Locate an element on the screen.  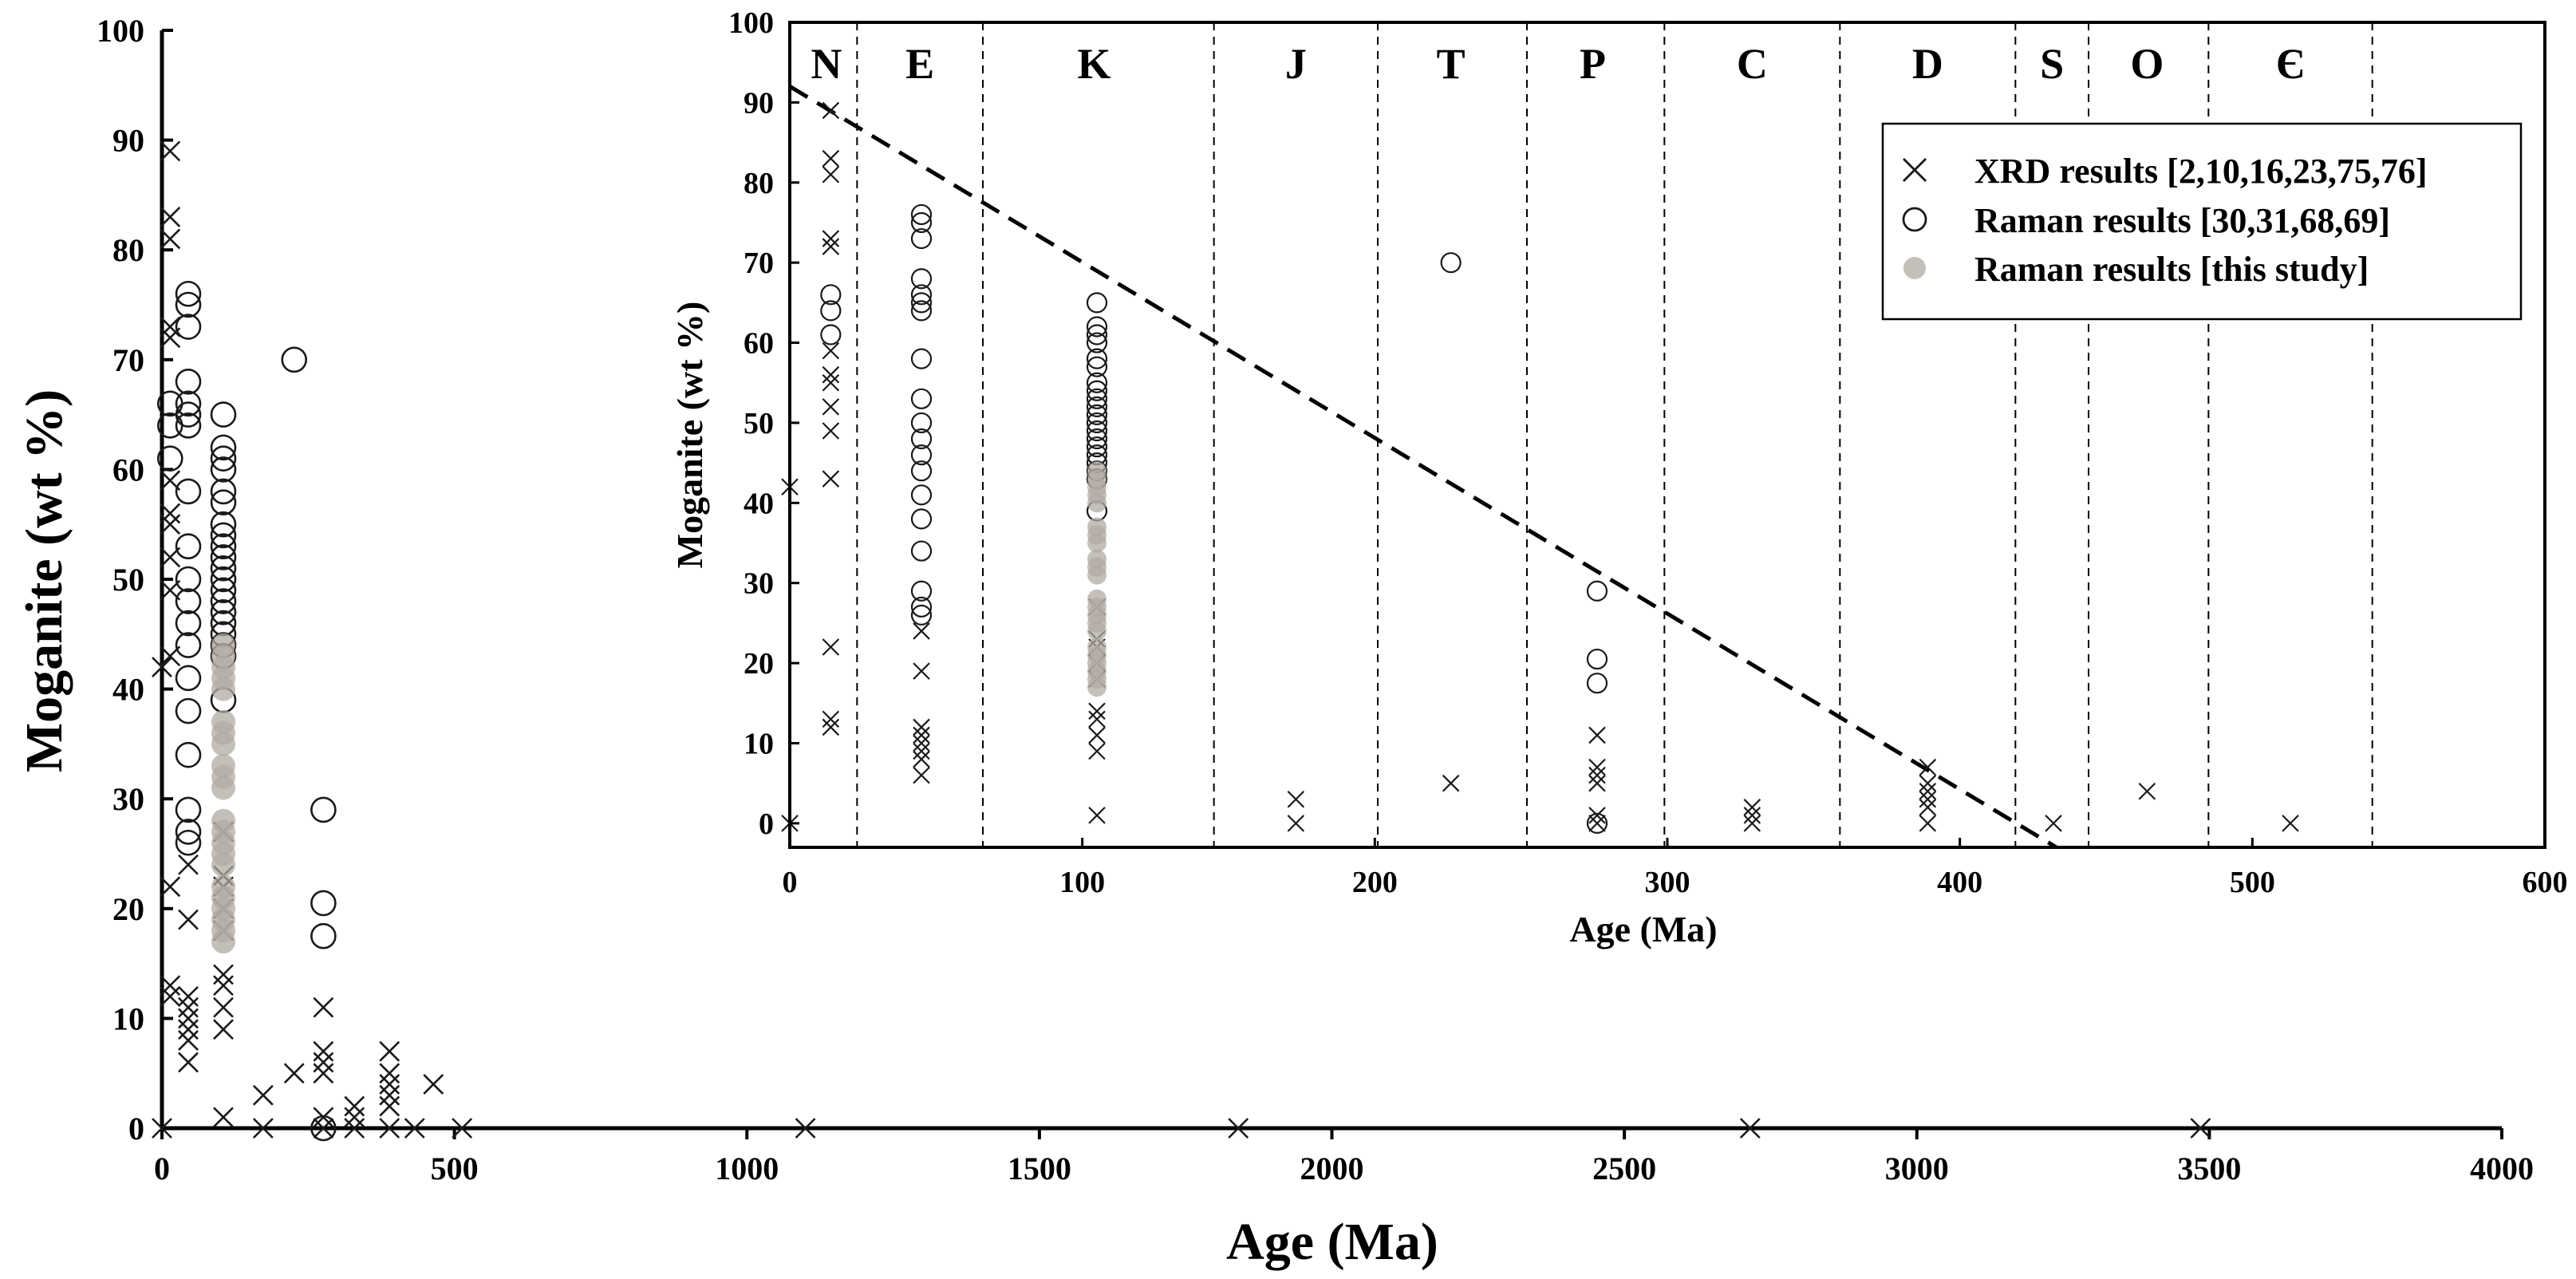
period-label: D is located at coordinates (1927, 64).